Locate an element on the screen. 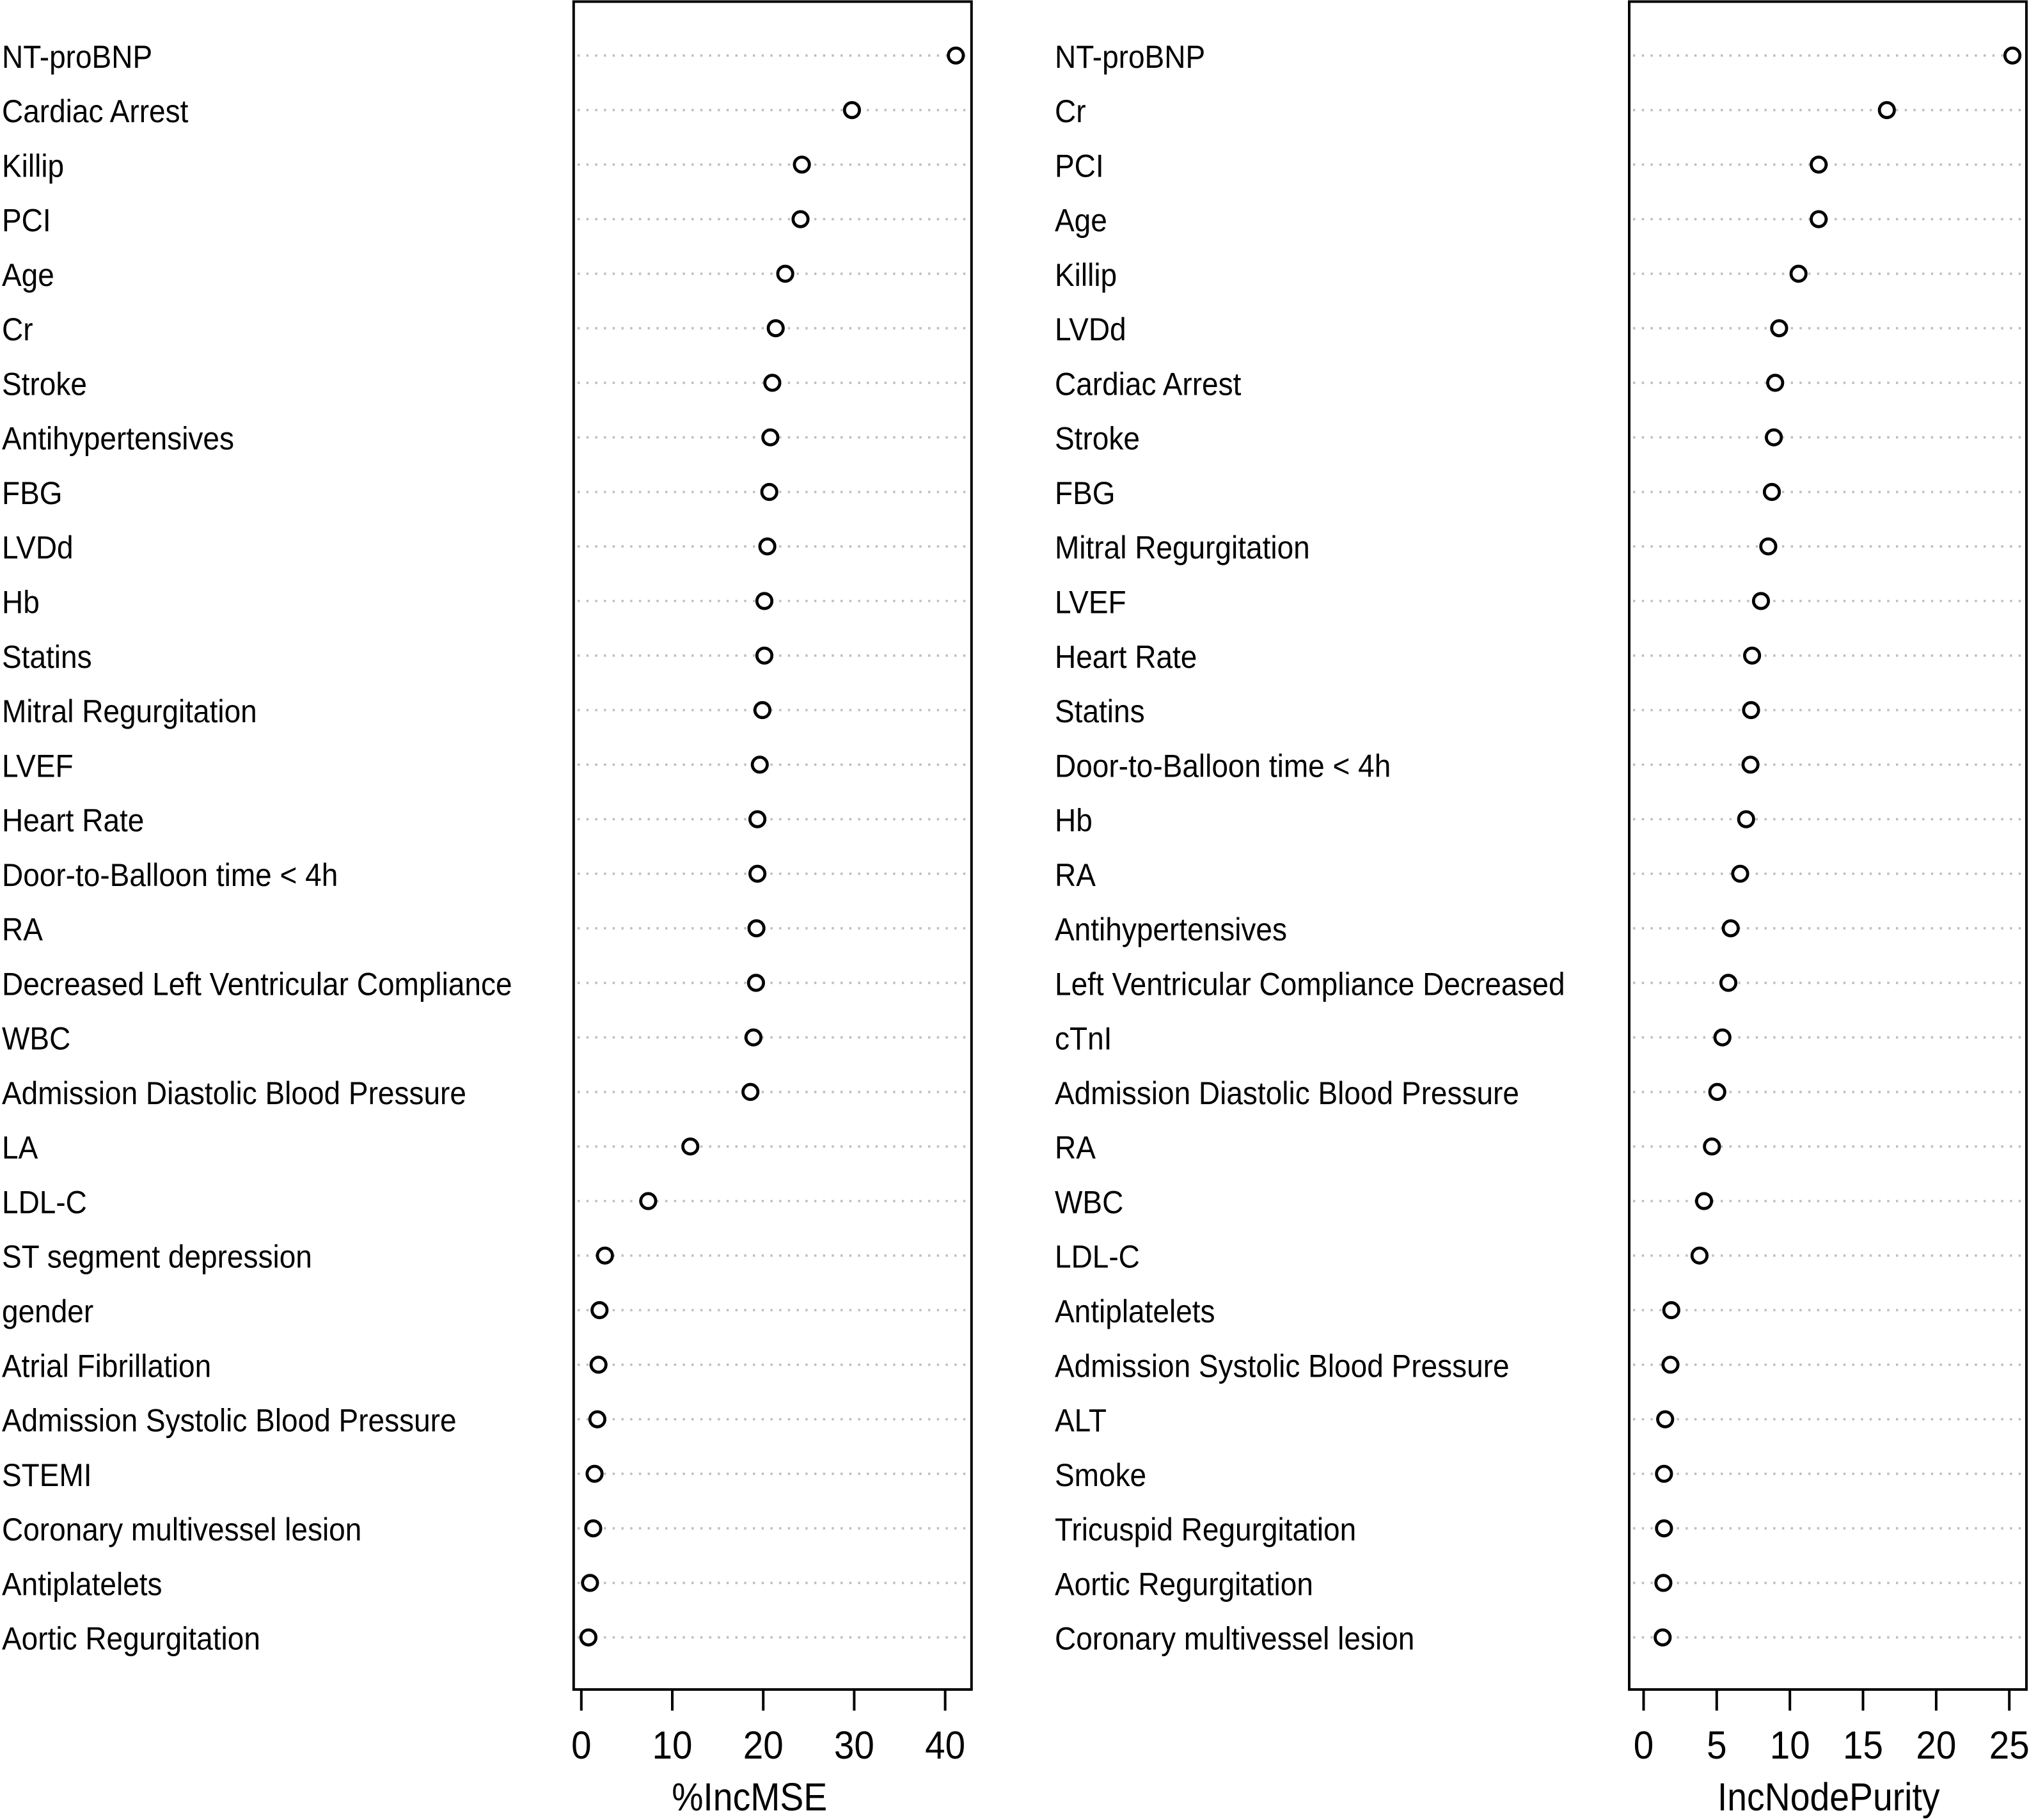  svg-text: 30 is located at coordinates (854, 1745).